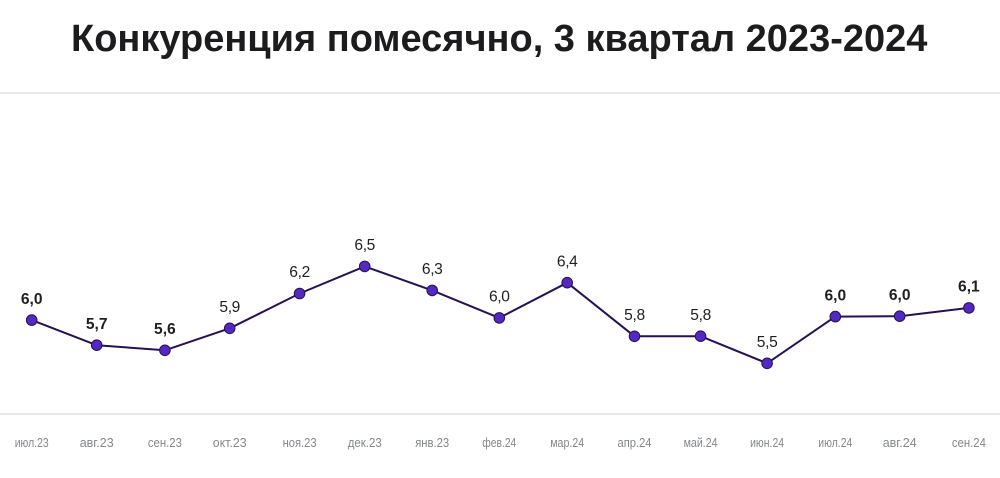 This screenshot has height=478, width=1000. What do you see at coordinates (567, 443) in the screenshot?
I see `svg-text: мар.24` at bounding box center [567, 443].